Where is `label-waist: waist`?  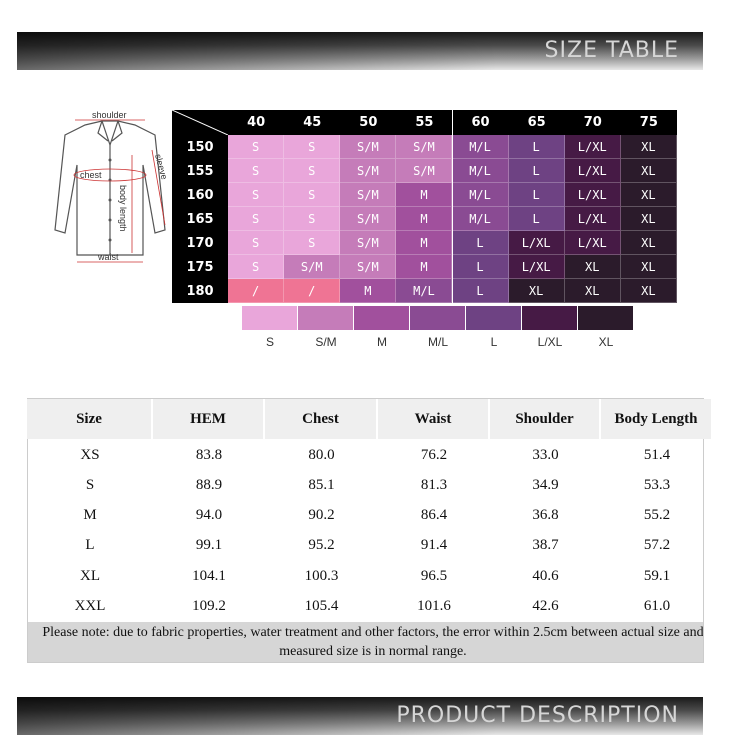 label-waist: waist is located at coordinates (108, 257).